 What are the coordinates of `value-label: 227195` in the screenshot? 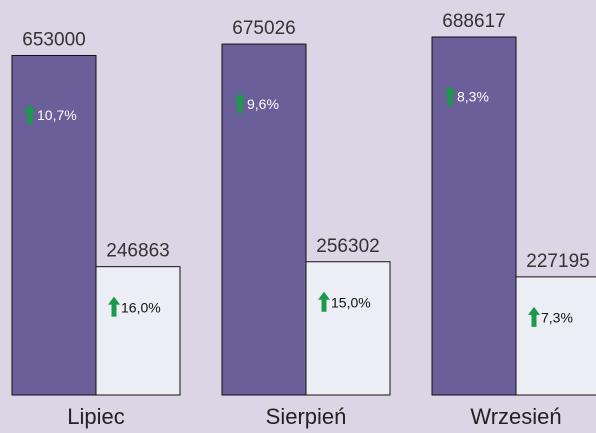 It's located at (557, 261).